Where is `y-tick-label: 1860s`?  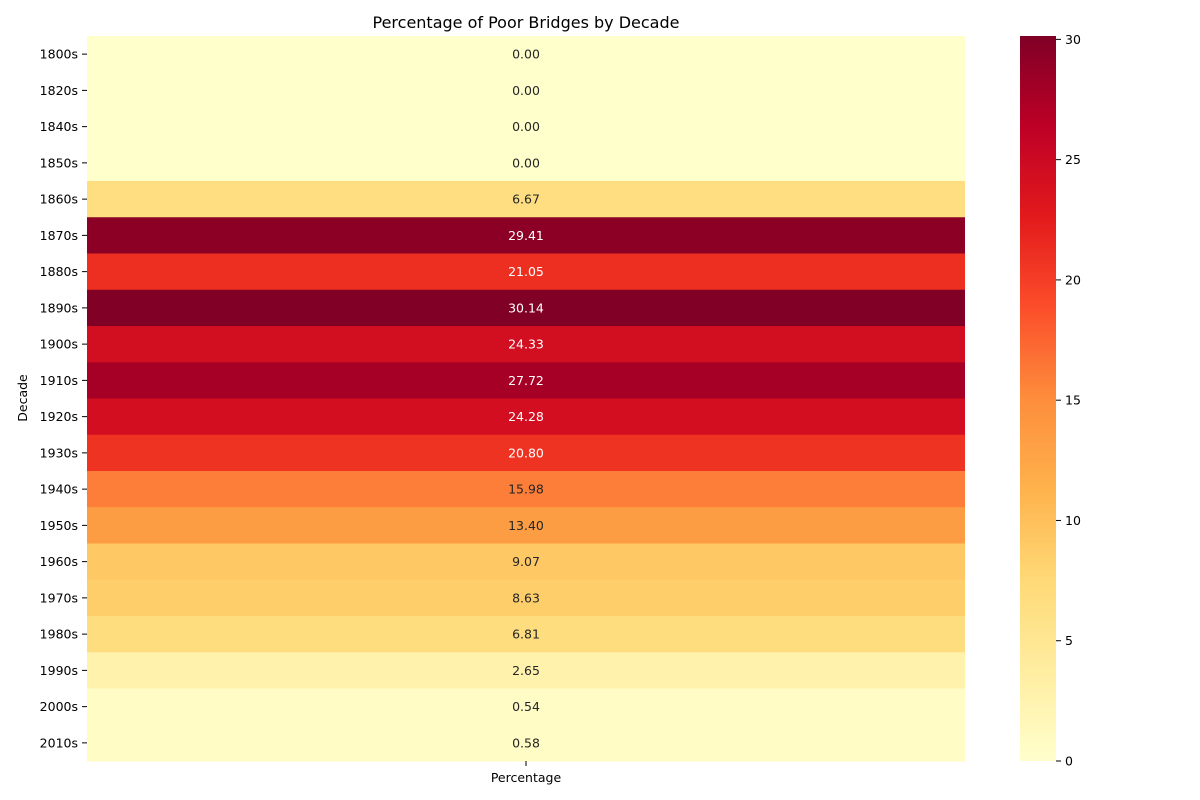 y-tick-label: 1860s is located at coordinates (59, 199).